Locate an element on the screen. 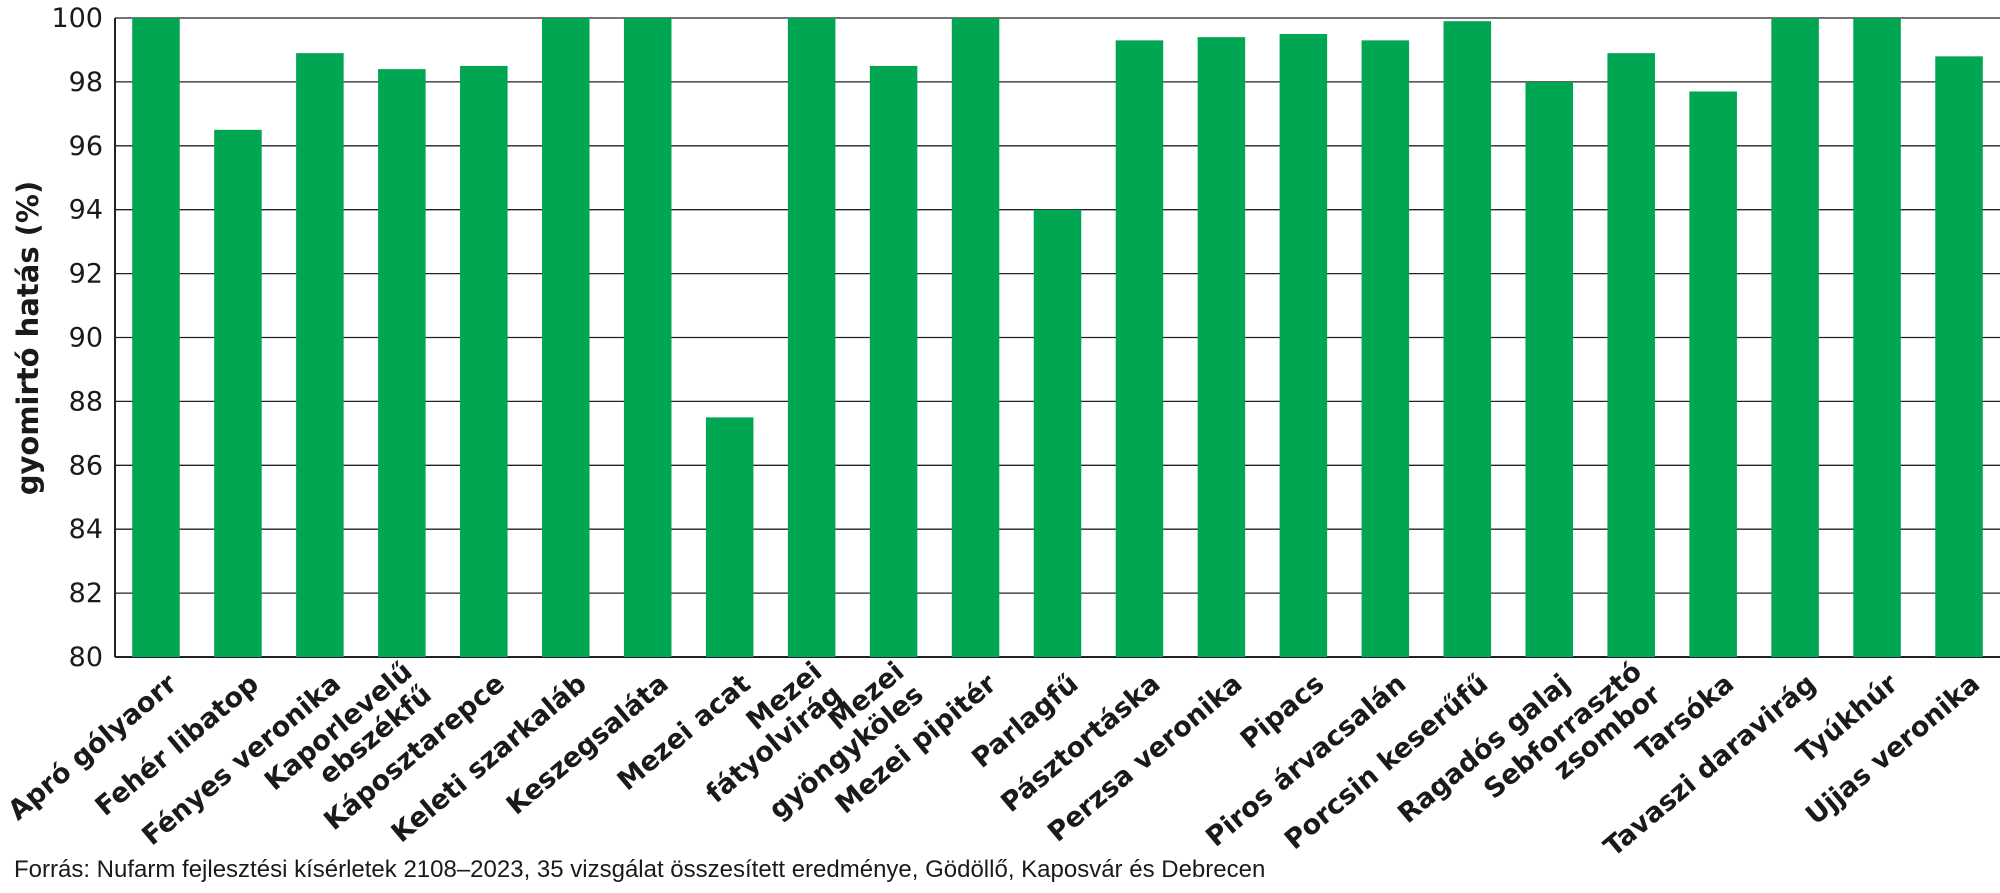  y-tick-label: 94 is located at coordinates (86, 210).